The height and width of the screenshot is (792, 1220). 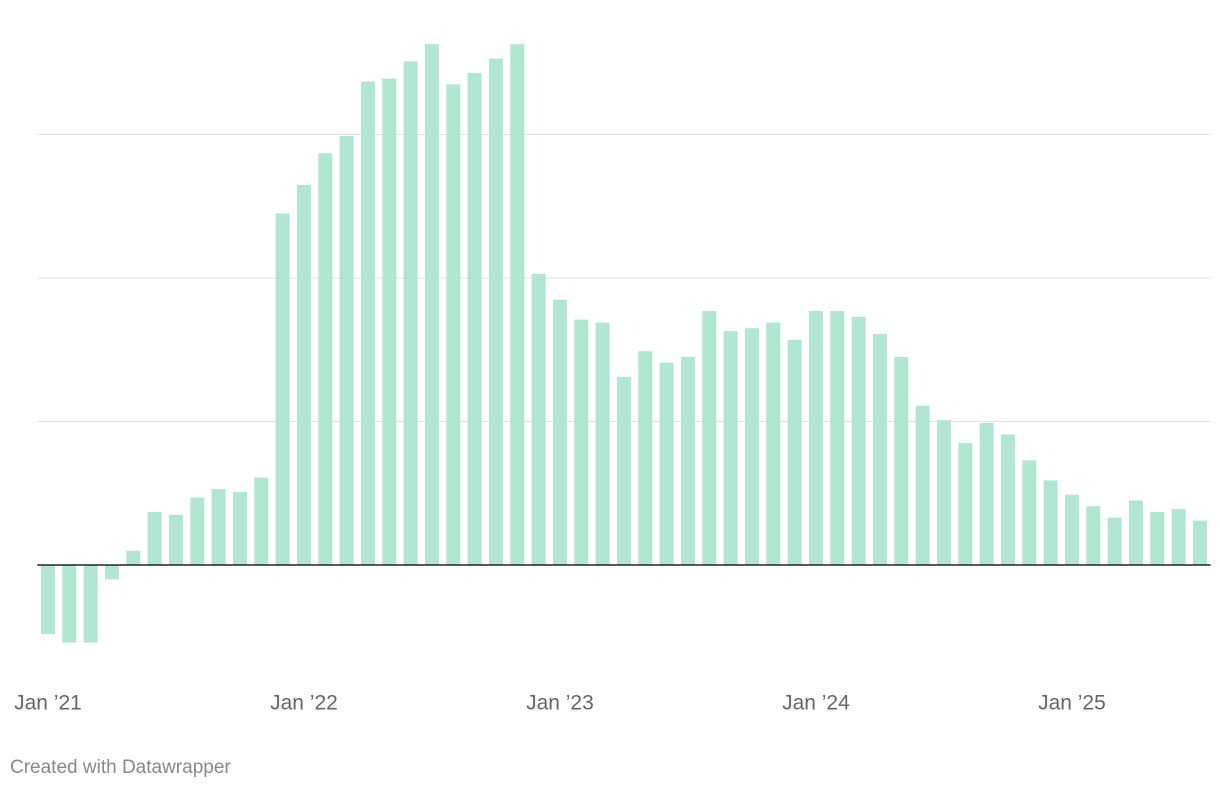 I want to click on x-tick-label: Jan ’25, so click(x=1072, y=703).